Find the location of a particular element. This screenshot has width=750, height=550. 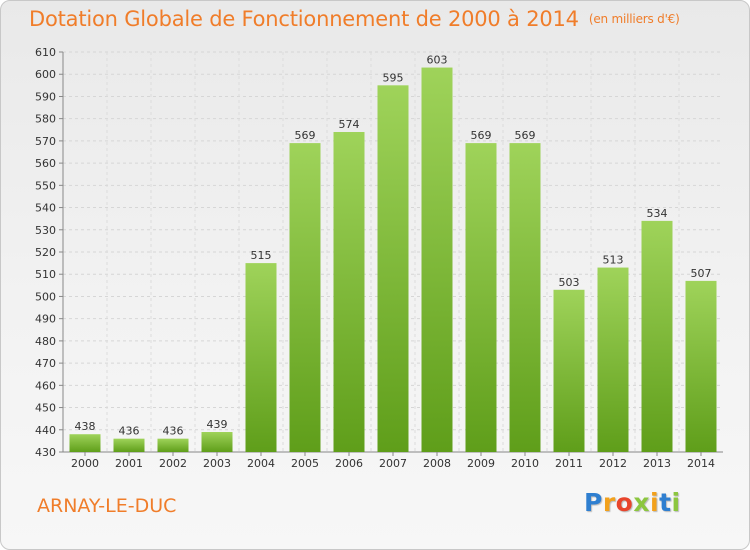

x-tick-label: 2000 is located at coordinates (85, 463).